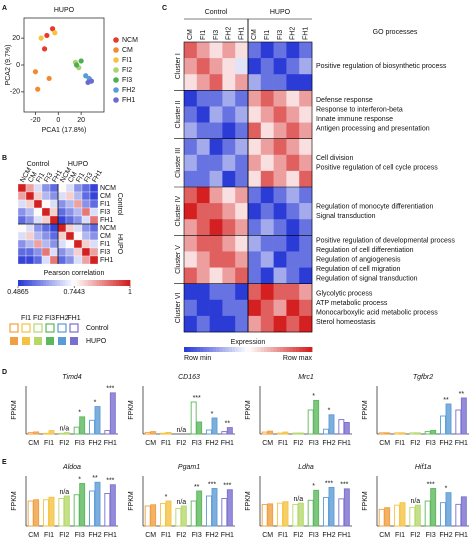 The width and height of the screenshot is (474, 543). I want to click on chart-title: Hif1a, so click(423, 467).